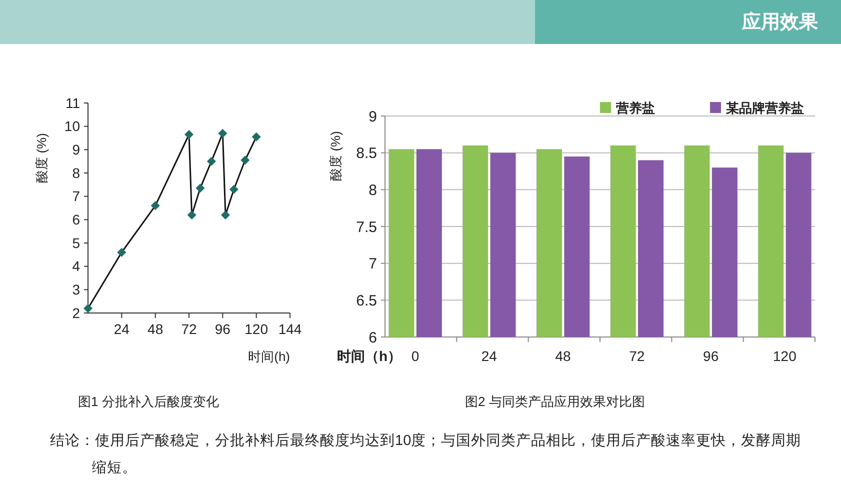  I want to click on caption: 图2 与同类产品应用效果对比图, so click(555, 401).